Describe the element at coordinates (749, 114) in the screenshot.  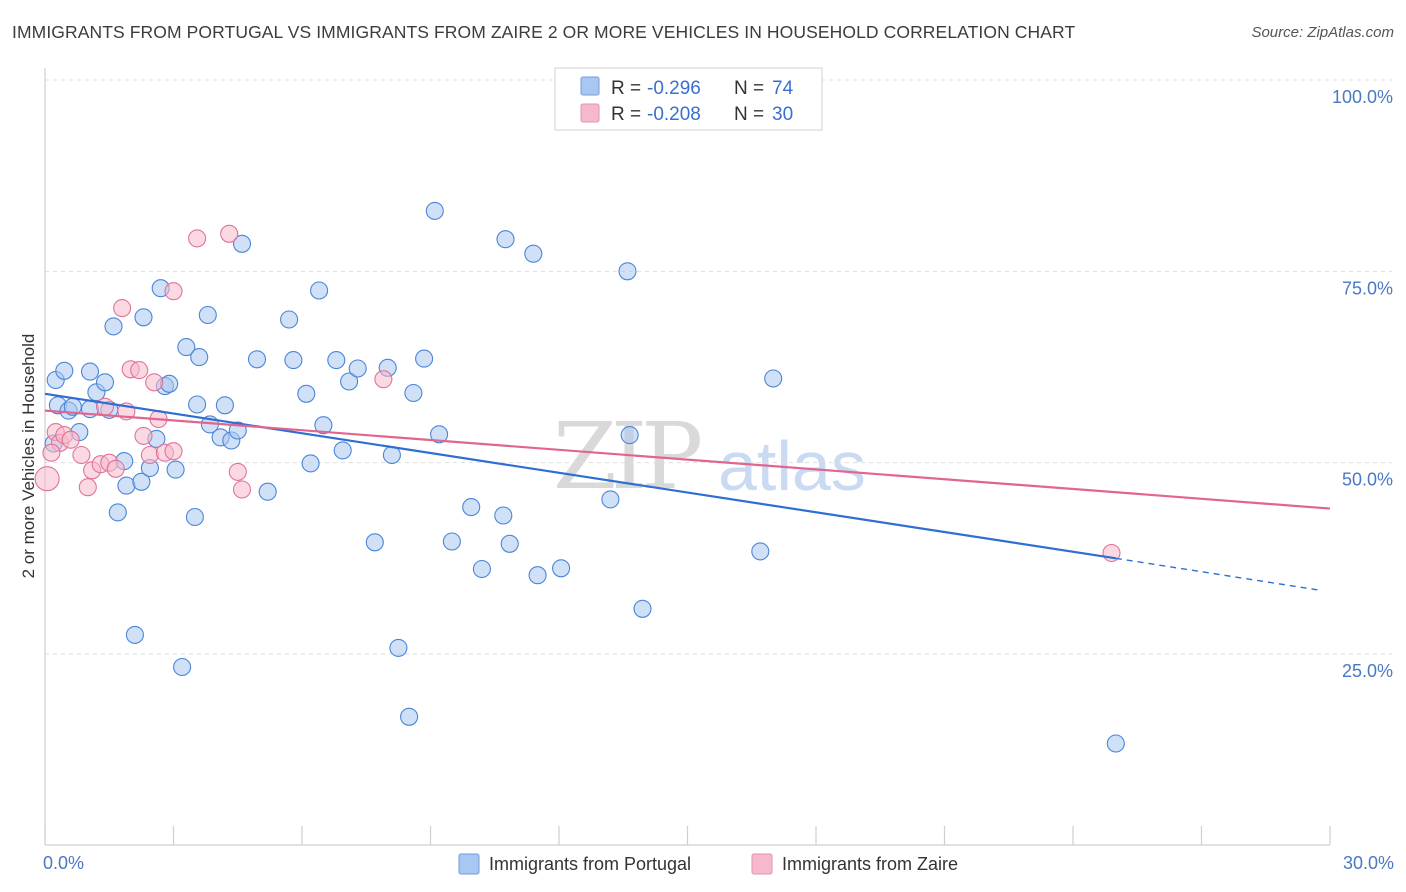
I see `legend-n-label-zaire: N =` at that location.